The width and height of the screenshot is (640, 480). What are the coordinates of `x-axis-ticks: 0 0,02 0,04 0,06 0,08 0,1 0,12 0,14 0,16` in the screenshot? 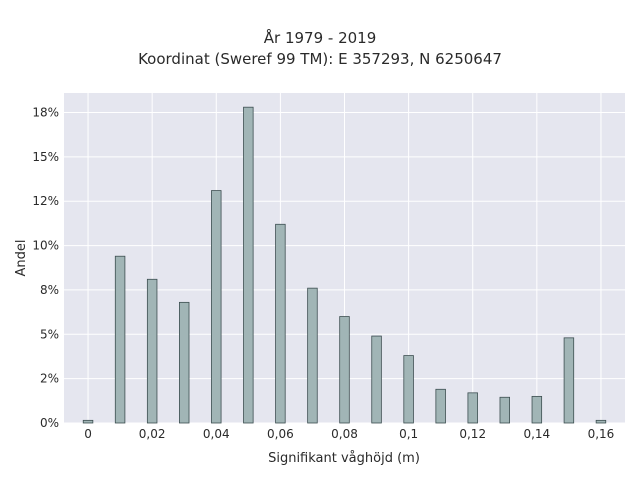 It's located at (349, 434).